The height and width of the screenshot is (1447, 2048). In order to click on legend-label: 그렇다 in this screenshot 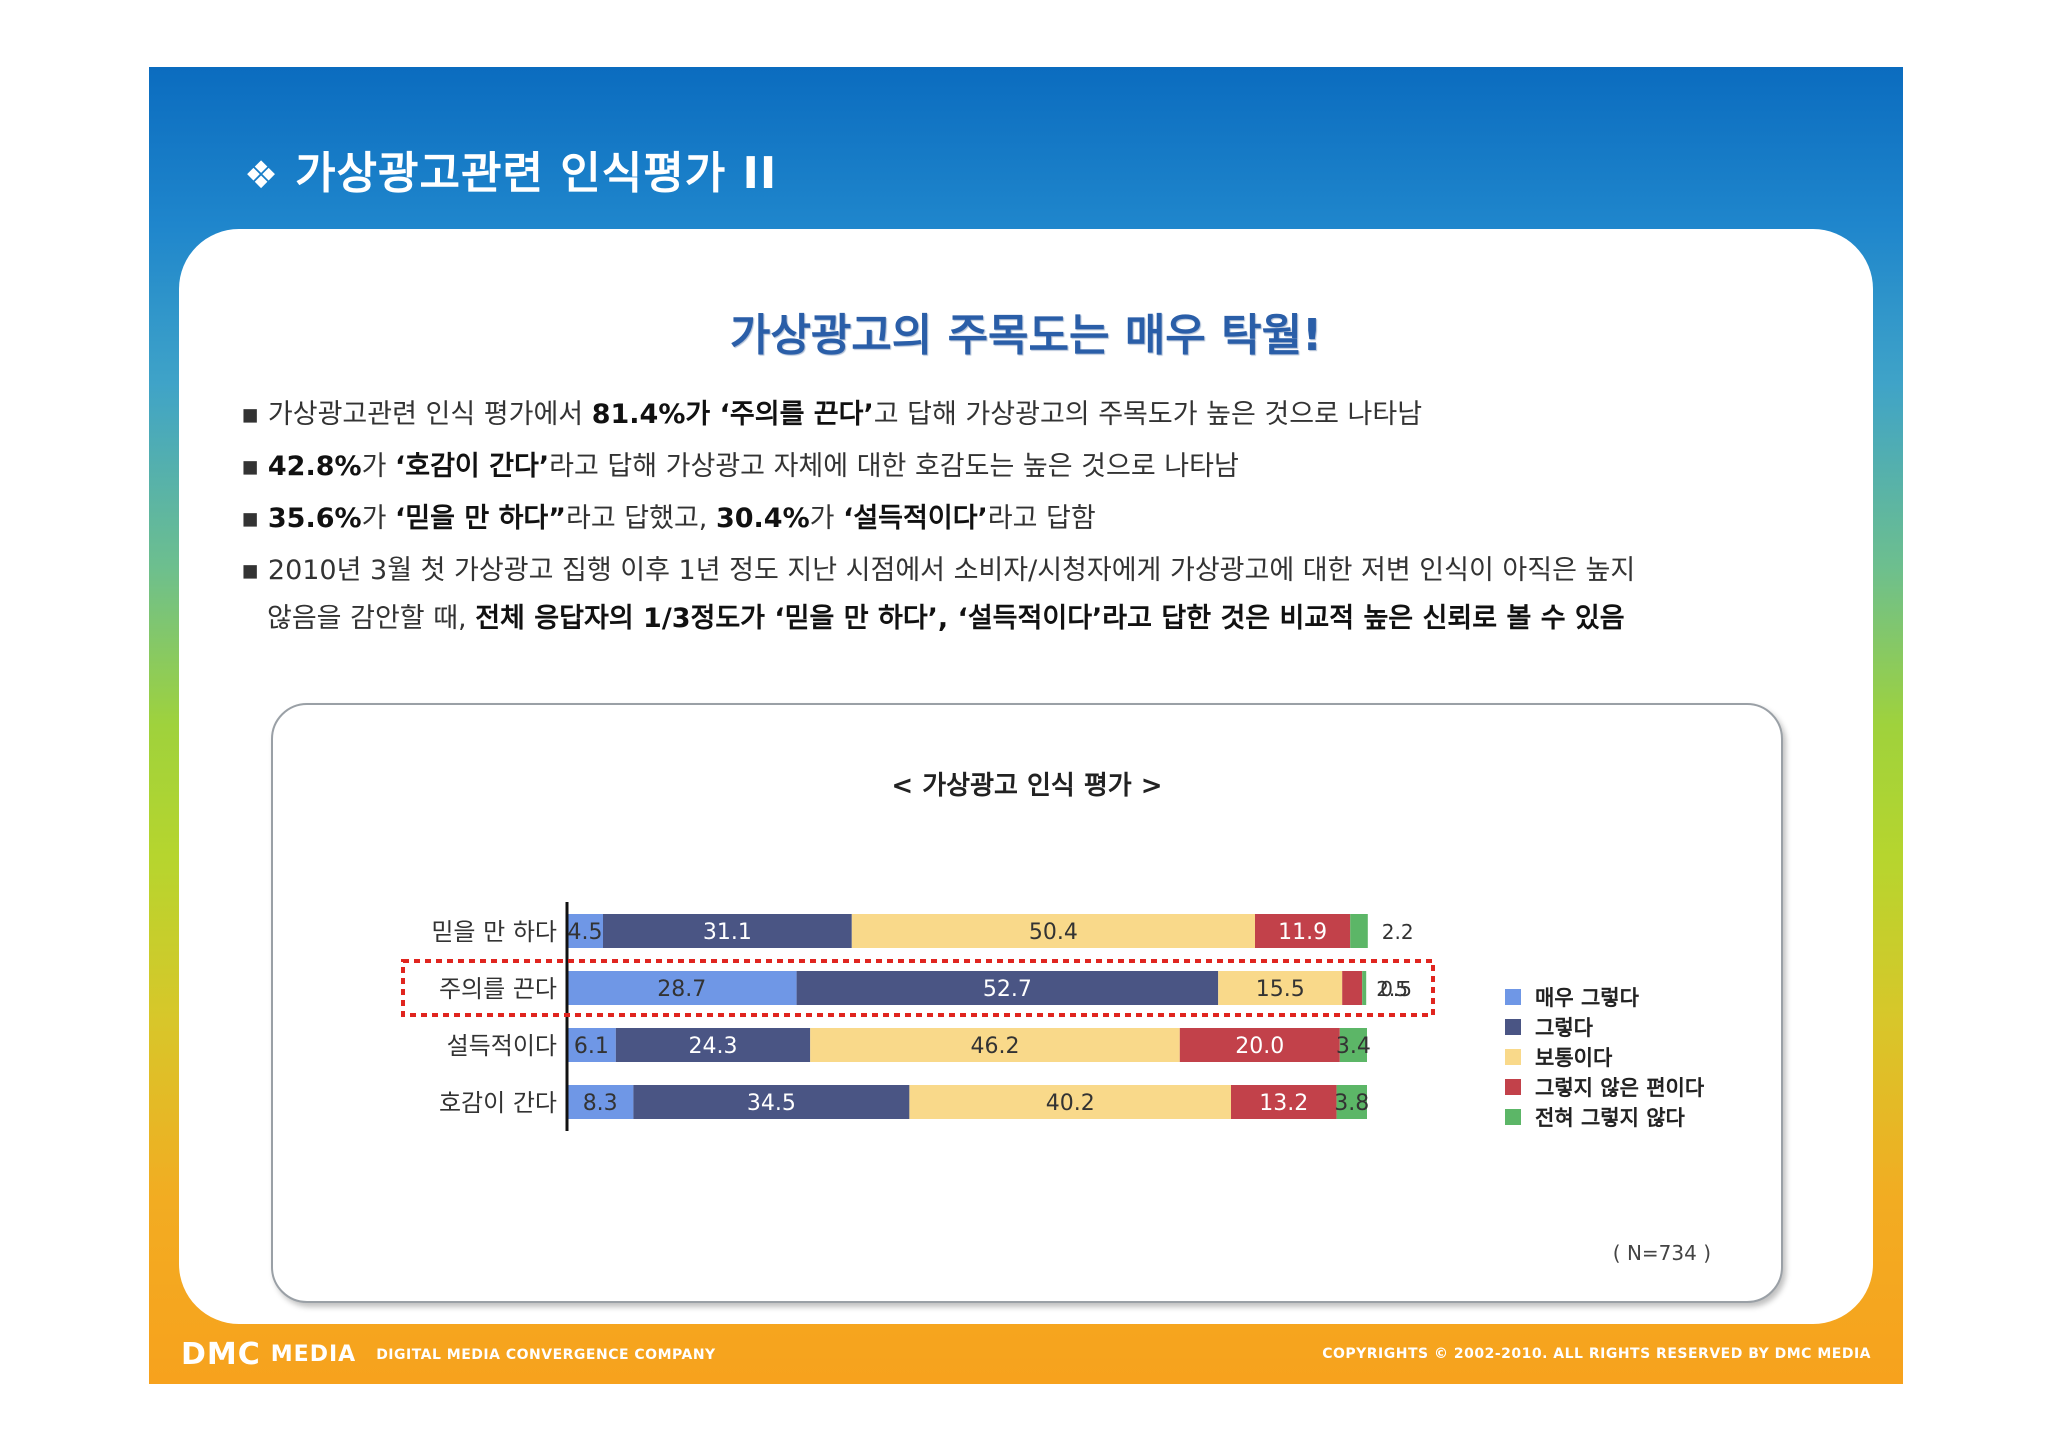, I will do `click(1564, 1028)`.